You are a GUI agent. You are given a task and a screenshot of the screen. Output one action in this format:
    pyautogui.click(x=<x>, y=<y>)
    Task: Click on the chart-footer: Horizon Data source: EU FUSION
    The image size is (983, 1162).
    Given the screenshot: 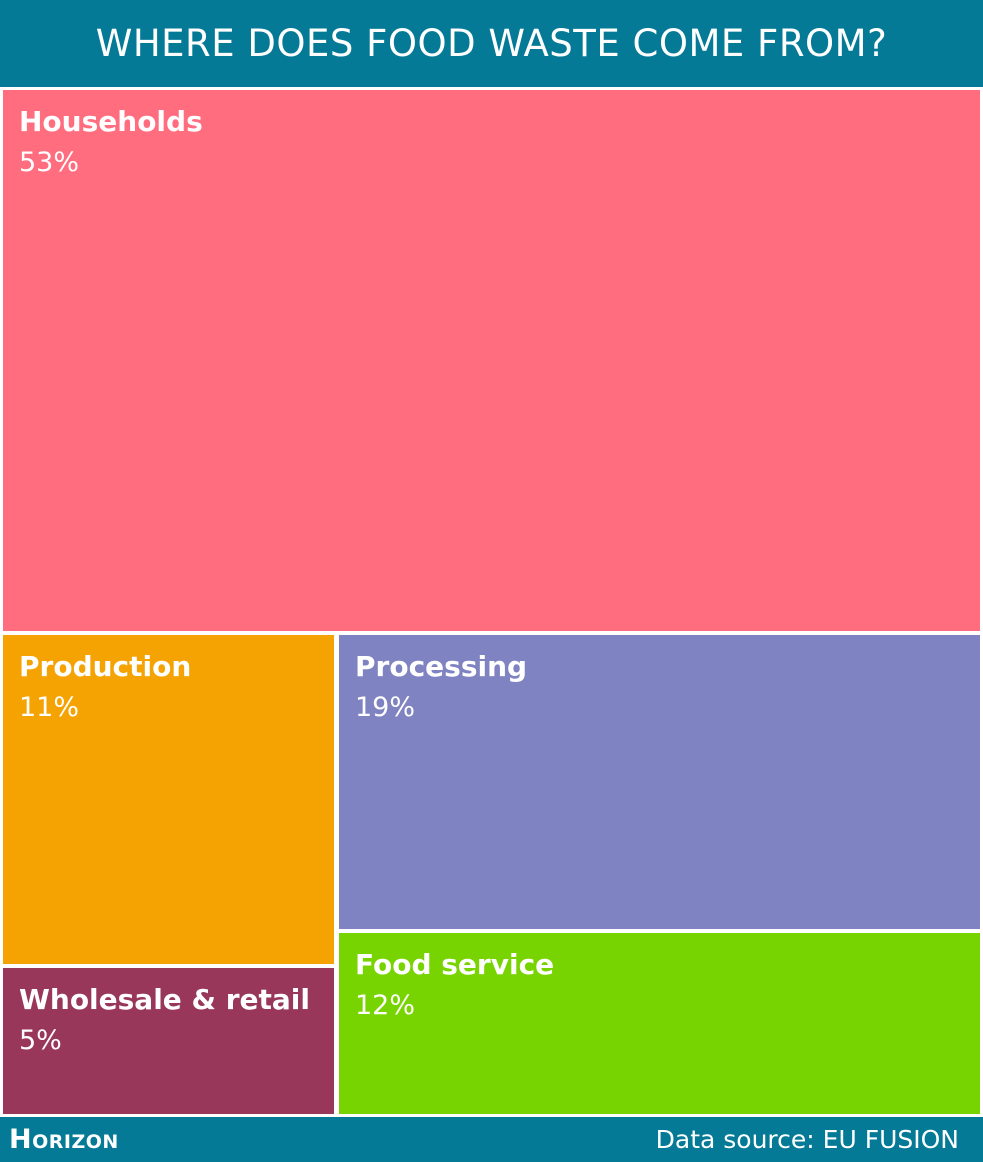 What is the action you would take?
    pyautogui.click(x=491, y=1139)
    